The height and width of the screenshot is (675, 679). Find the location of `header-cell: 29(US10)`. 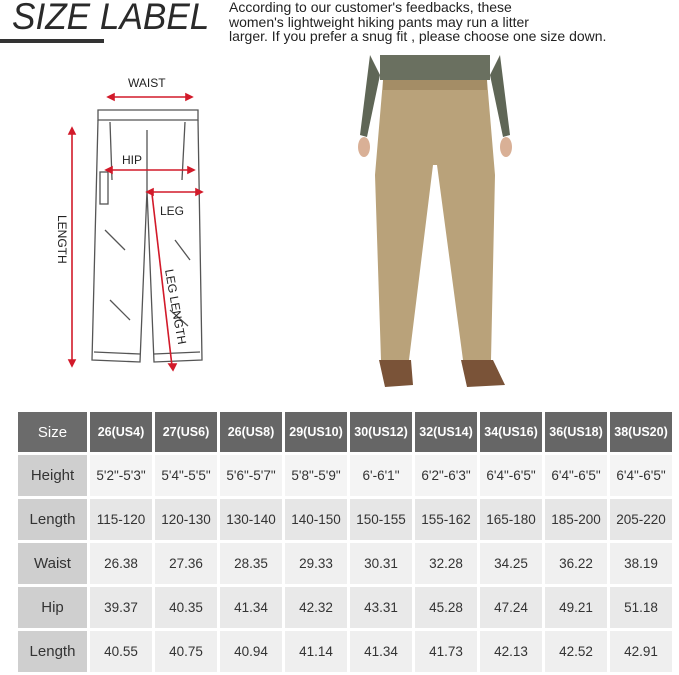

header-cell: 29(US10) is located at coordinates (316, 432).